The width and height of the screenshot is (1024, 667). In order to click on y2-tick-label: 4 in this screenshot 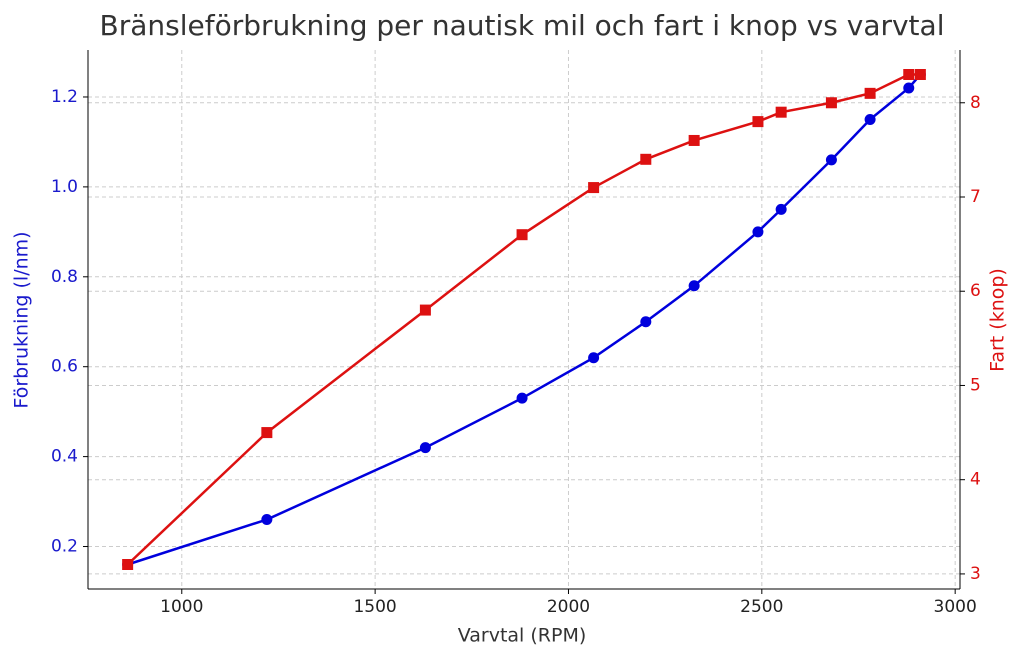, I will do `click(975, 480)`.